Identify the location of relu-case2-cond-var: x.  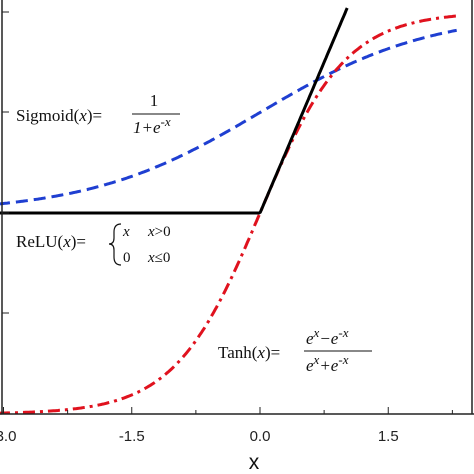
(151, 258).